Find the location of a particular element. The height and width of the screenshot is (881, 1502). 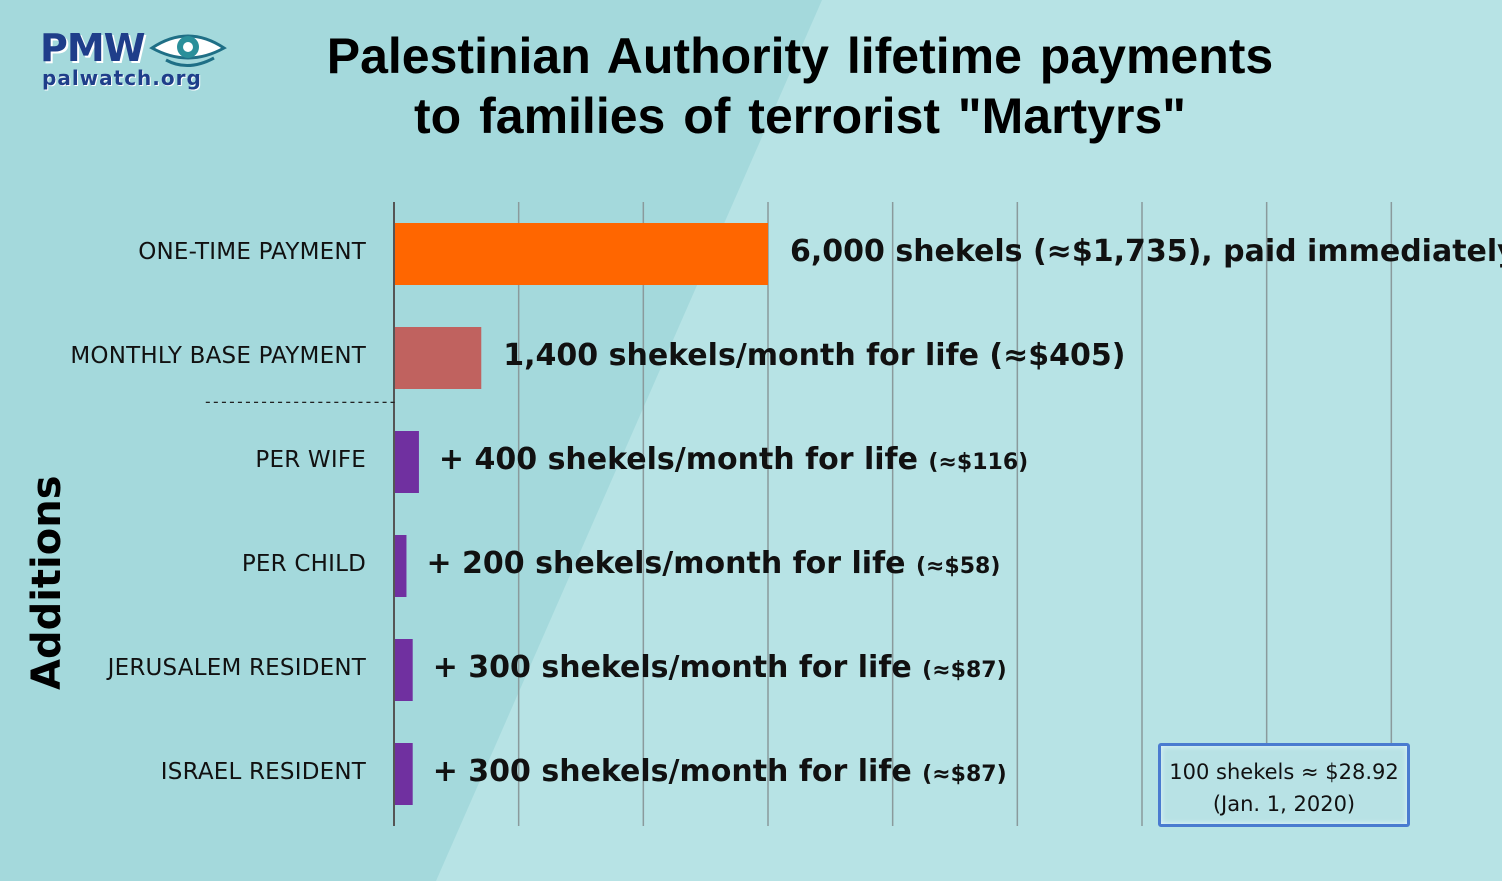

title-line-1: Palestinian Authority lifetime payments is located at coordinates (800, 56).